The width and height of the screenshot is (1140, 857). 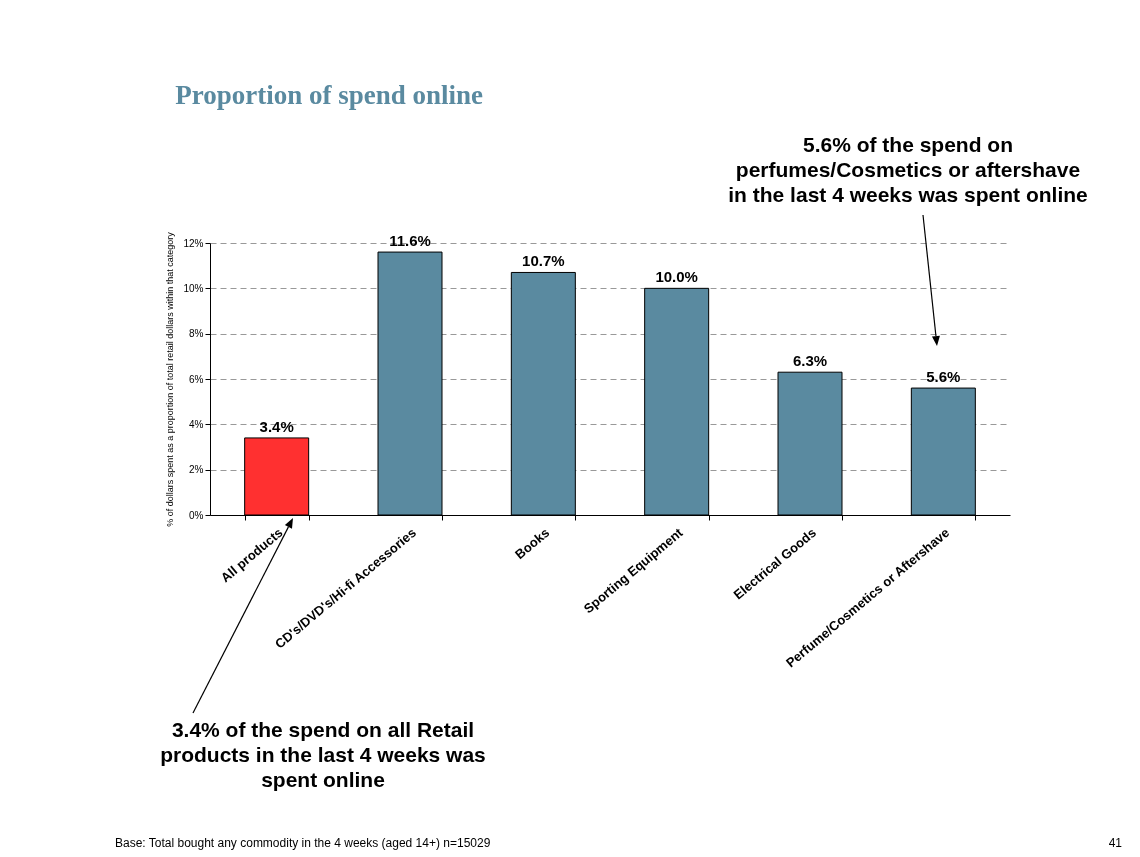 I want to click on chart-title: Proportion of spend online, so click(x=329, y=95).